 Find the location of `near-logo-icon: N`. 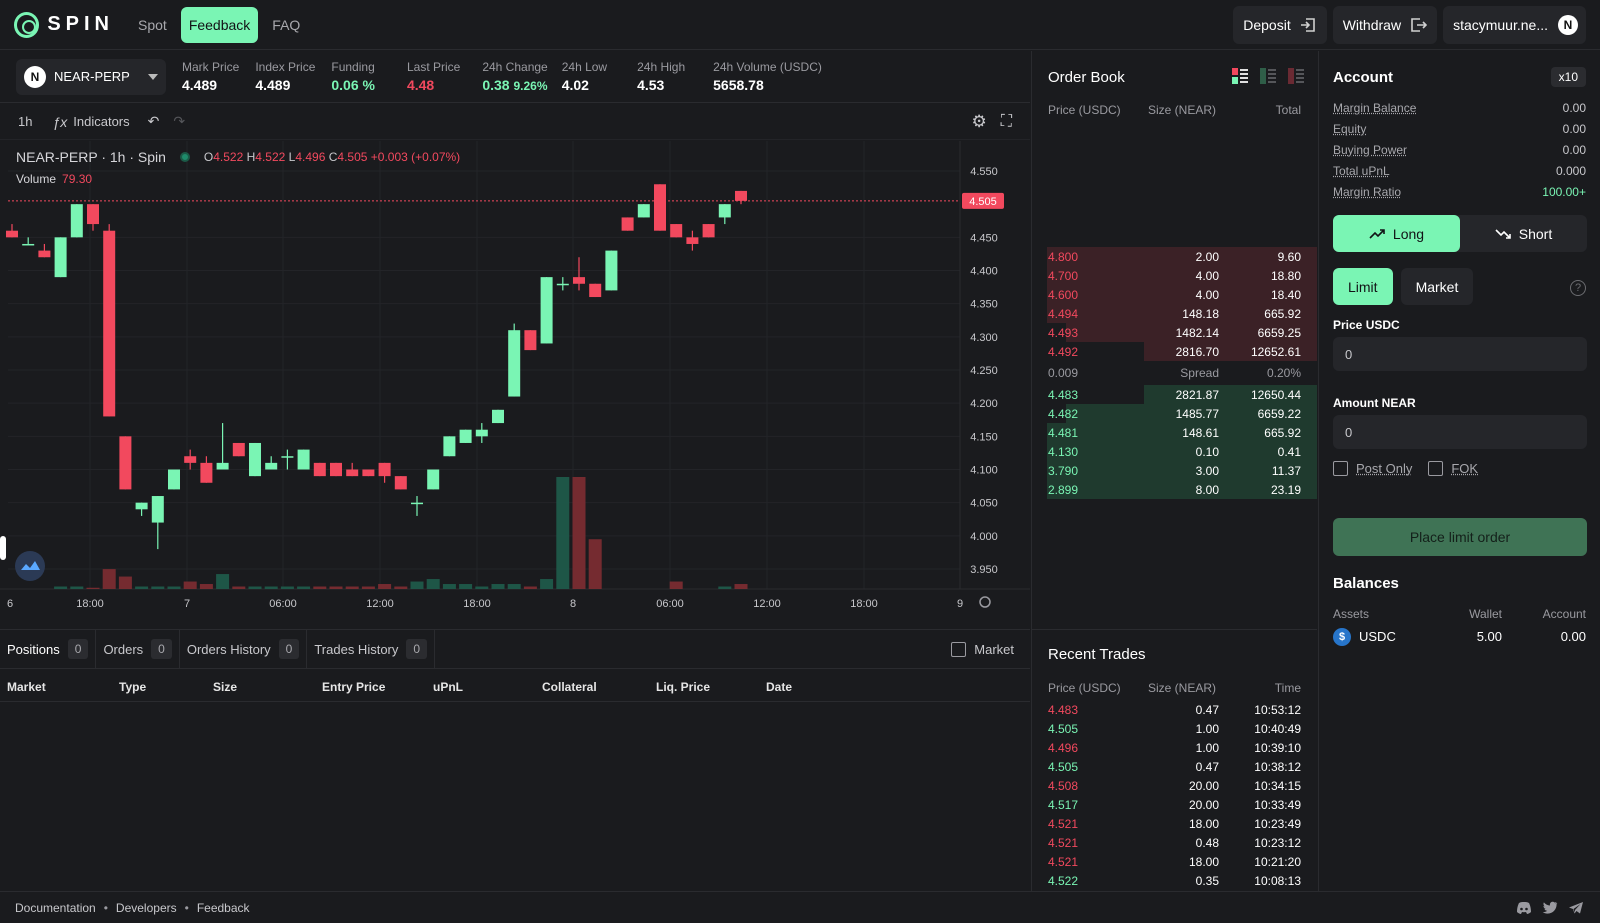

near-logo-icon: N is located at coordinates (35, 76).